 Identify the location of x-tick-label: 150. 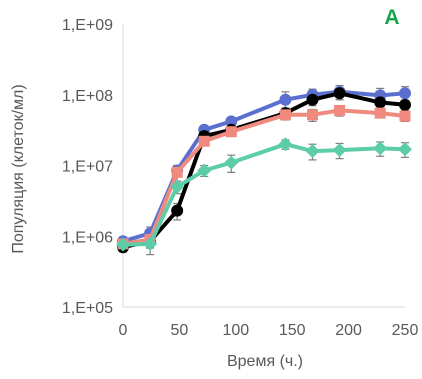
(292, 330).